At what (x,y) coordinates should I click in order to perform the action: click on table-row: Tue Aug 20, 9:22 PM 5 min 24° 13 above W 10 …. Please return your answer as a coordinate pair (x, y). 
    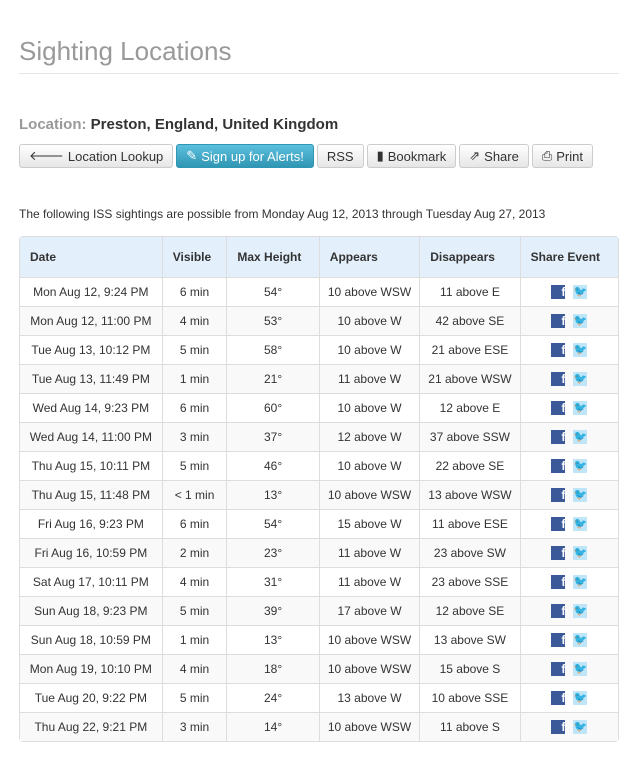
    Looking at the image, I should click on (319, 697).